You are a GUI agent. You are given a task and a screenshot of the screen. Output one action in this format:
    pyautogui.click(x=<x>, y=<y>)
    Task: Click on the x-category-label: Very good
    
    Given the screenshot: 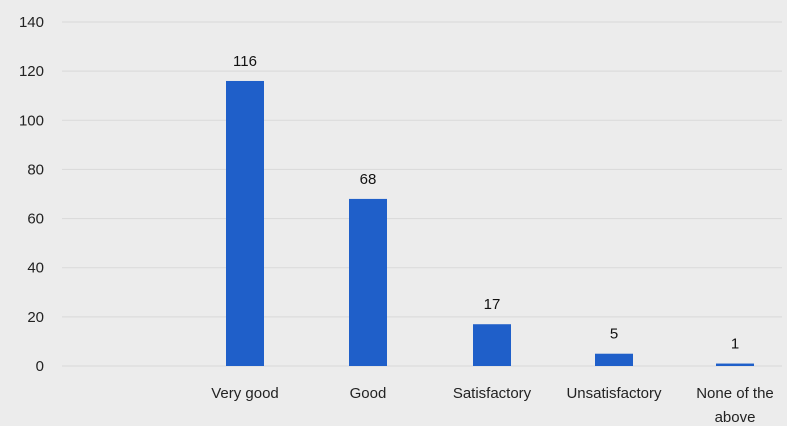 What is the action you would take?
    pyautogui.click(x=245, y=393)
    